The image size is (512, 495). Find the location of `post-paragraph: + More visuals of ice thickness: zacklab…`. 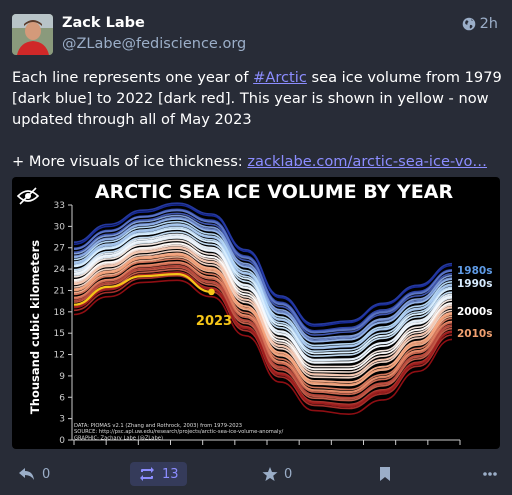

post-paragraph: + More visuals of ice thickness: zacklab… is located at coordinates (257, 161).